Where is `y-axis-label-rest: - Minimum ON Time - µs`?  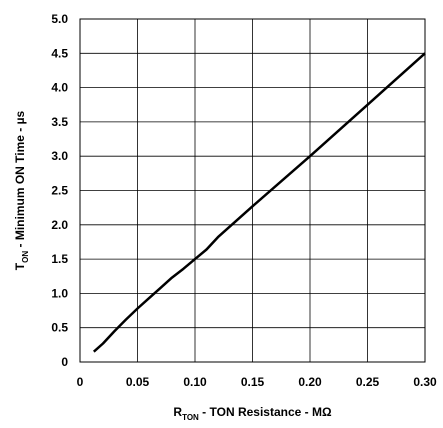
y-axis-label-rest: - Minimum ON Time - µs is located at coordinates (20, 180).